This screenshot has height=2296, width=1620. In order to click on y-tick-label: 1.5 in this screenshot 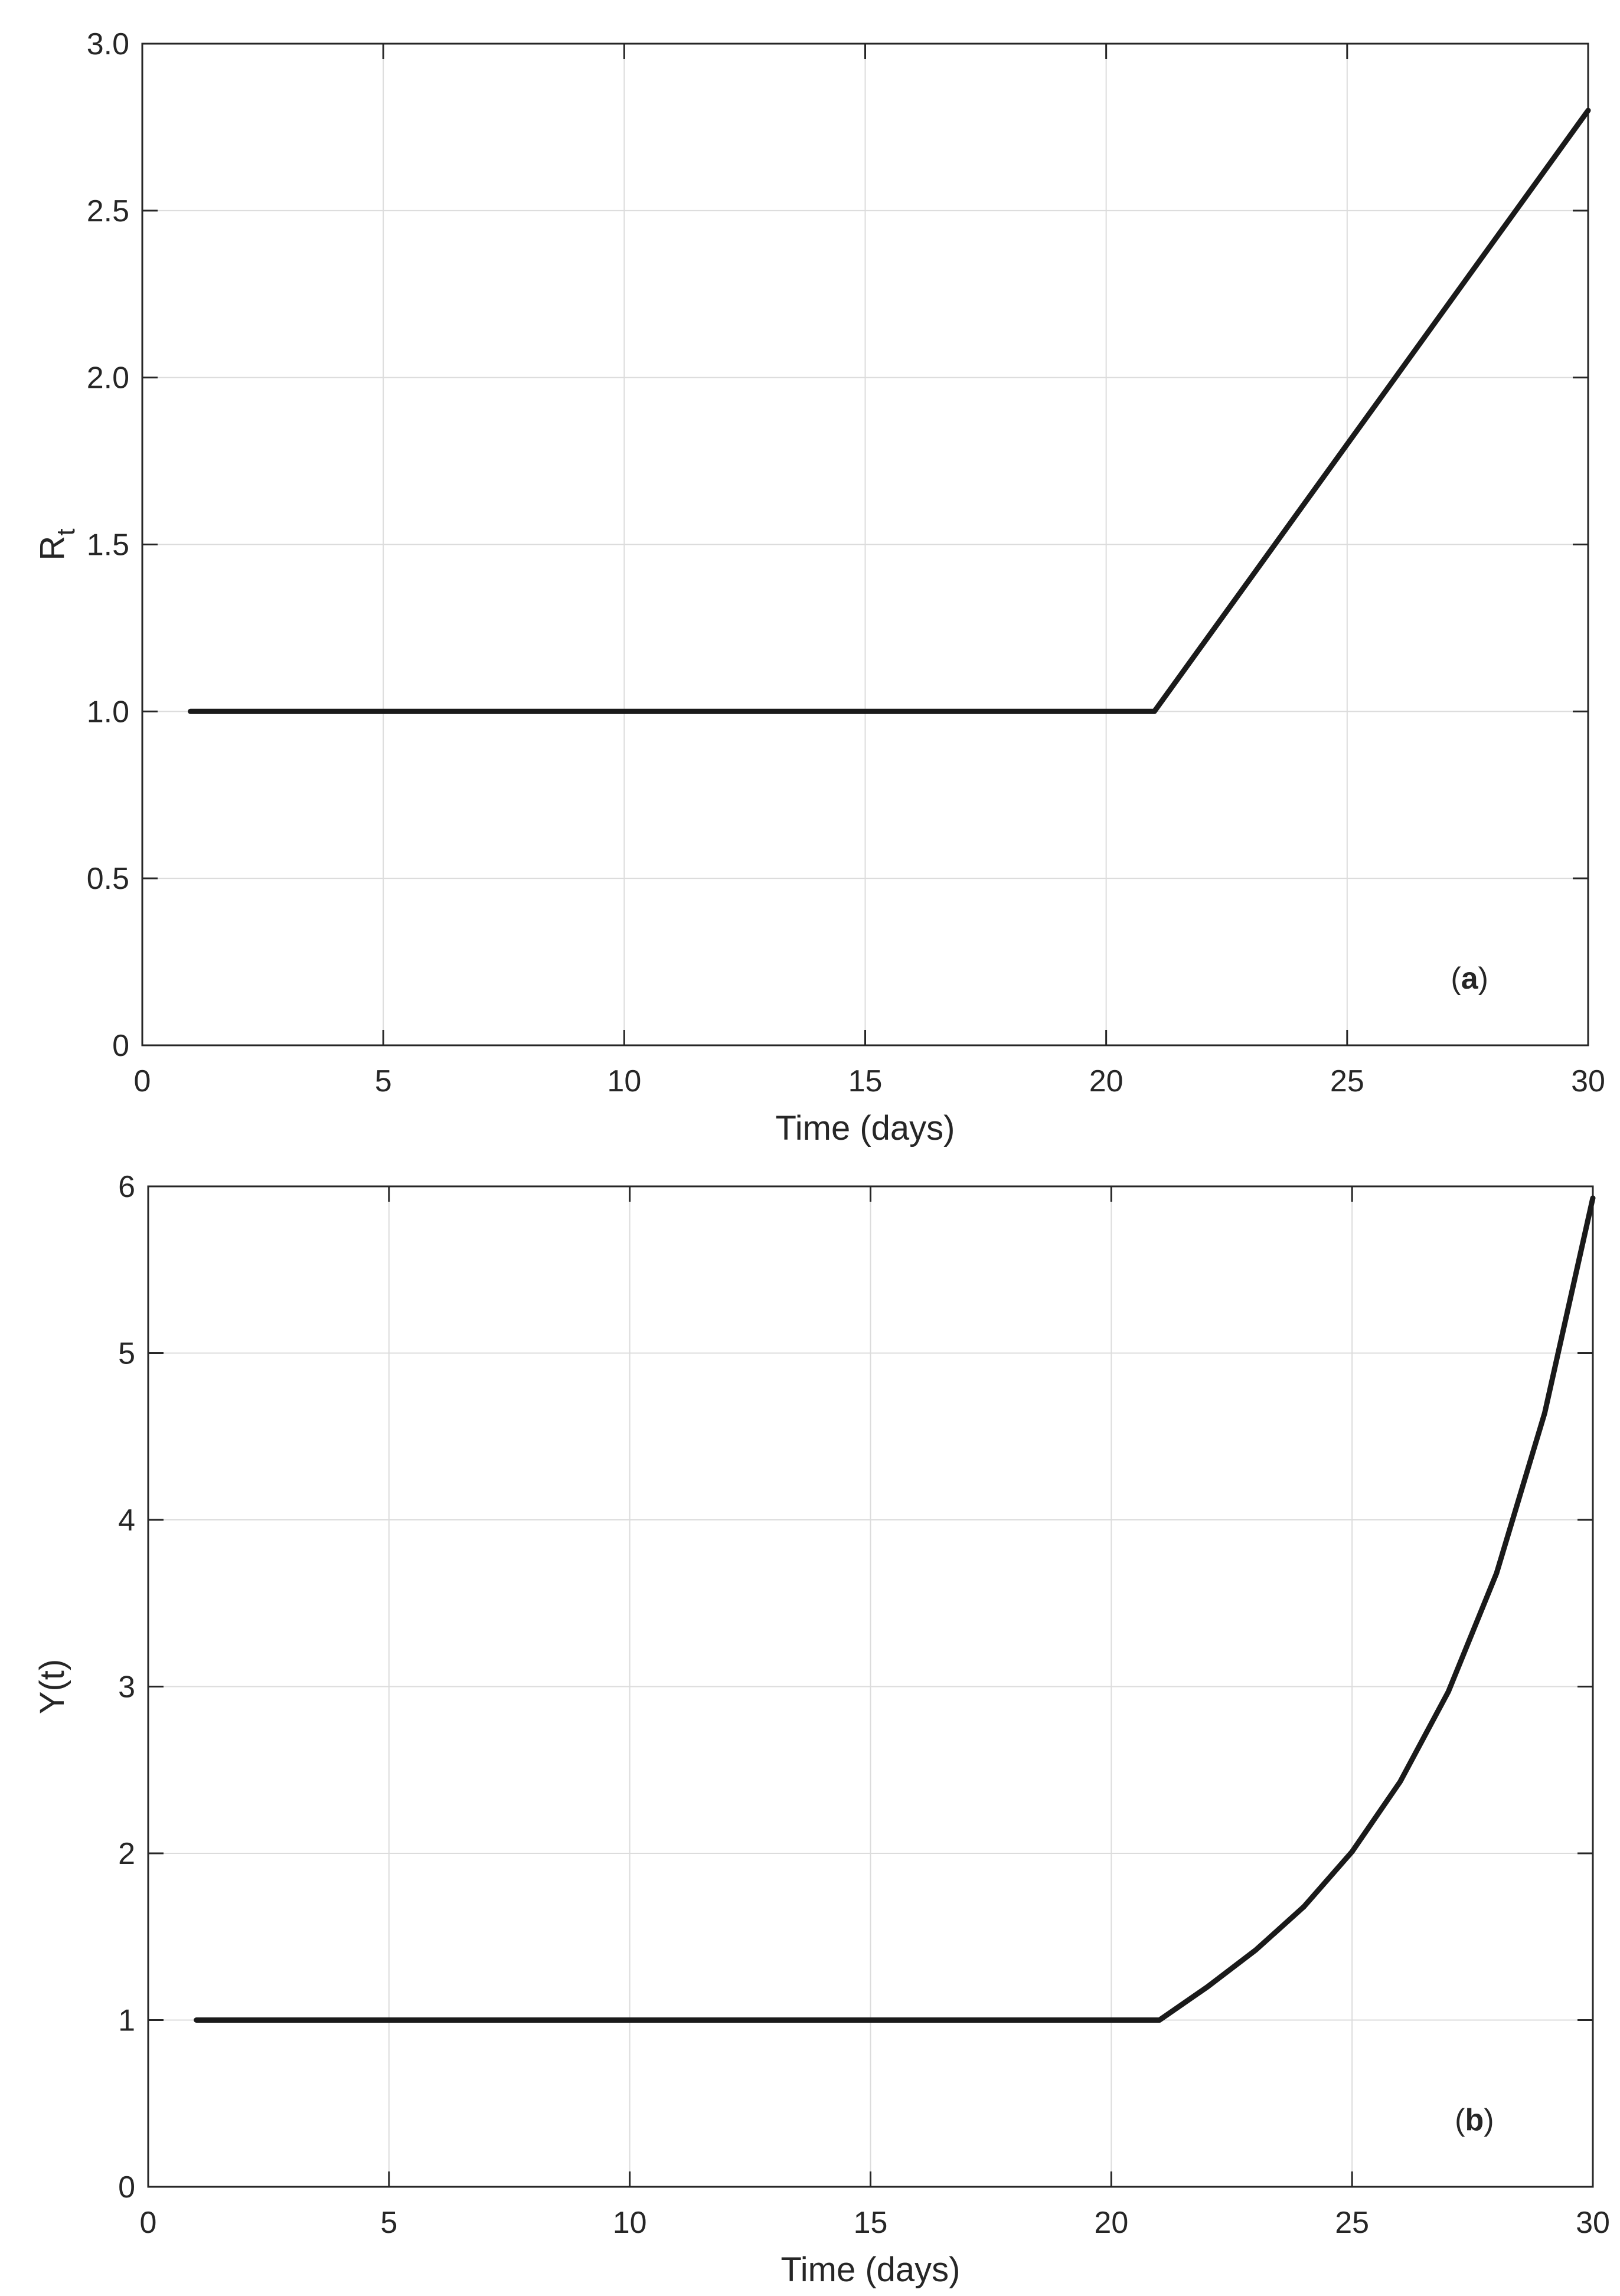, I will do `click(108, 545)`.